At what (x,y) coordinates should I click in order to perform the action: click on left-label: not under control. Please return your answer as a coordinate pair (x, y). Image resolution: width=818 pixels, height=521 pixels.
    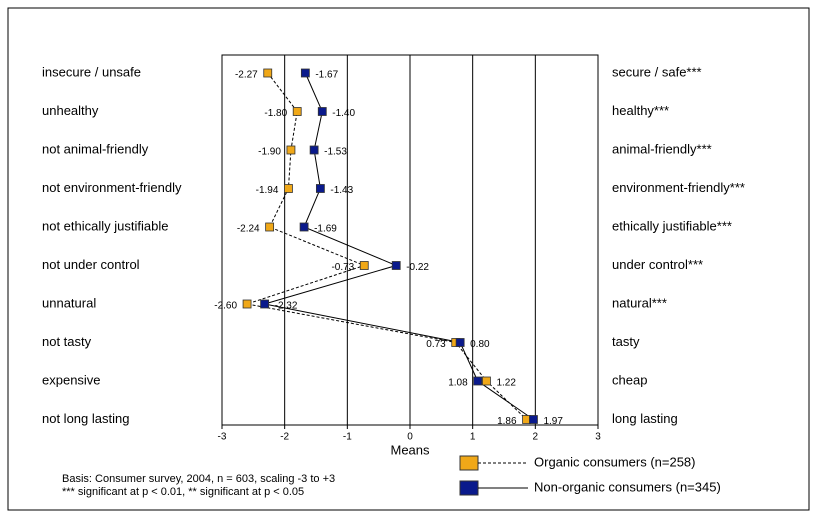
    Looking at the image, I should click on (91, 264).